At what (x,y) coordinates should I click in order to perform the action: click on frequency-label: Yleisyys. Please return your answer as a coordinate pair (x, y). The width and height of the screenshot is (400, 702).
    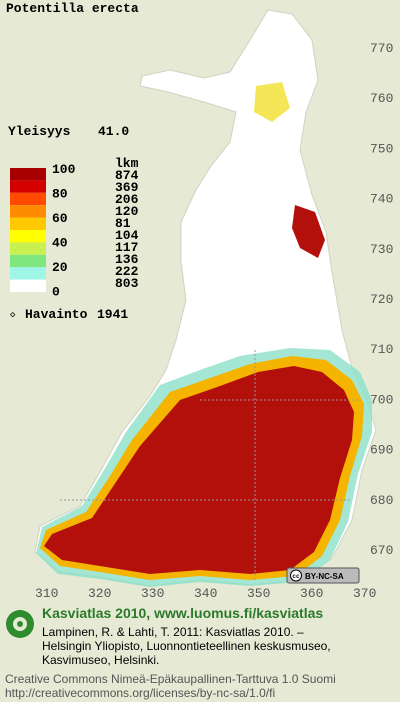
    Looking at the image, I should click on (39, 131).